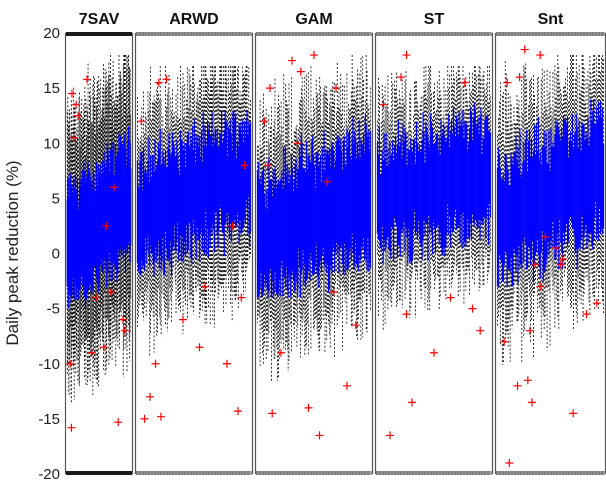 The width and height of the screenshot is (606, 485). What do you see at coordinates (99, 19) in the screenshot?
I see `panel-title: 7SAV` at bounding box center [99, 19].